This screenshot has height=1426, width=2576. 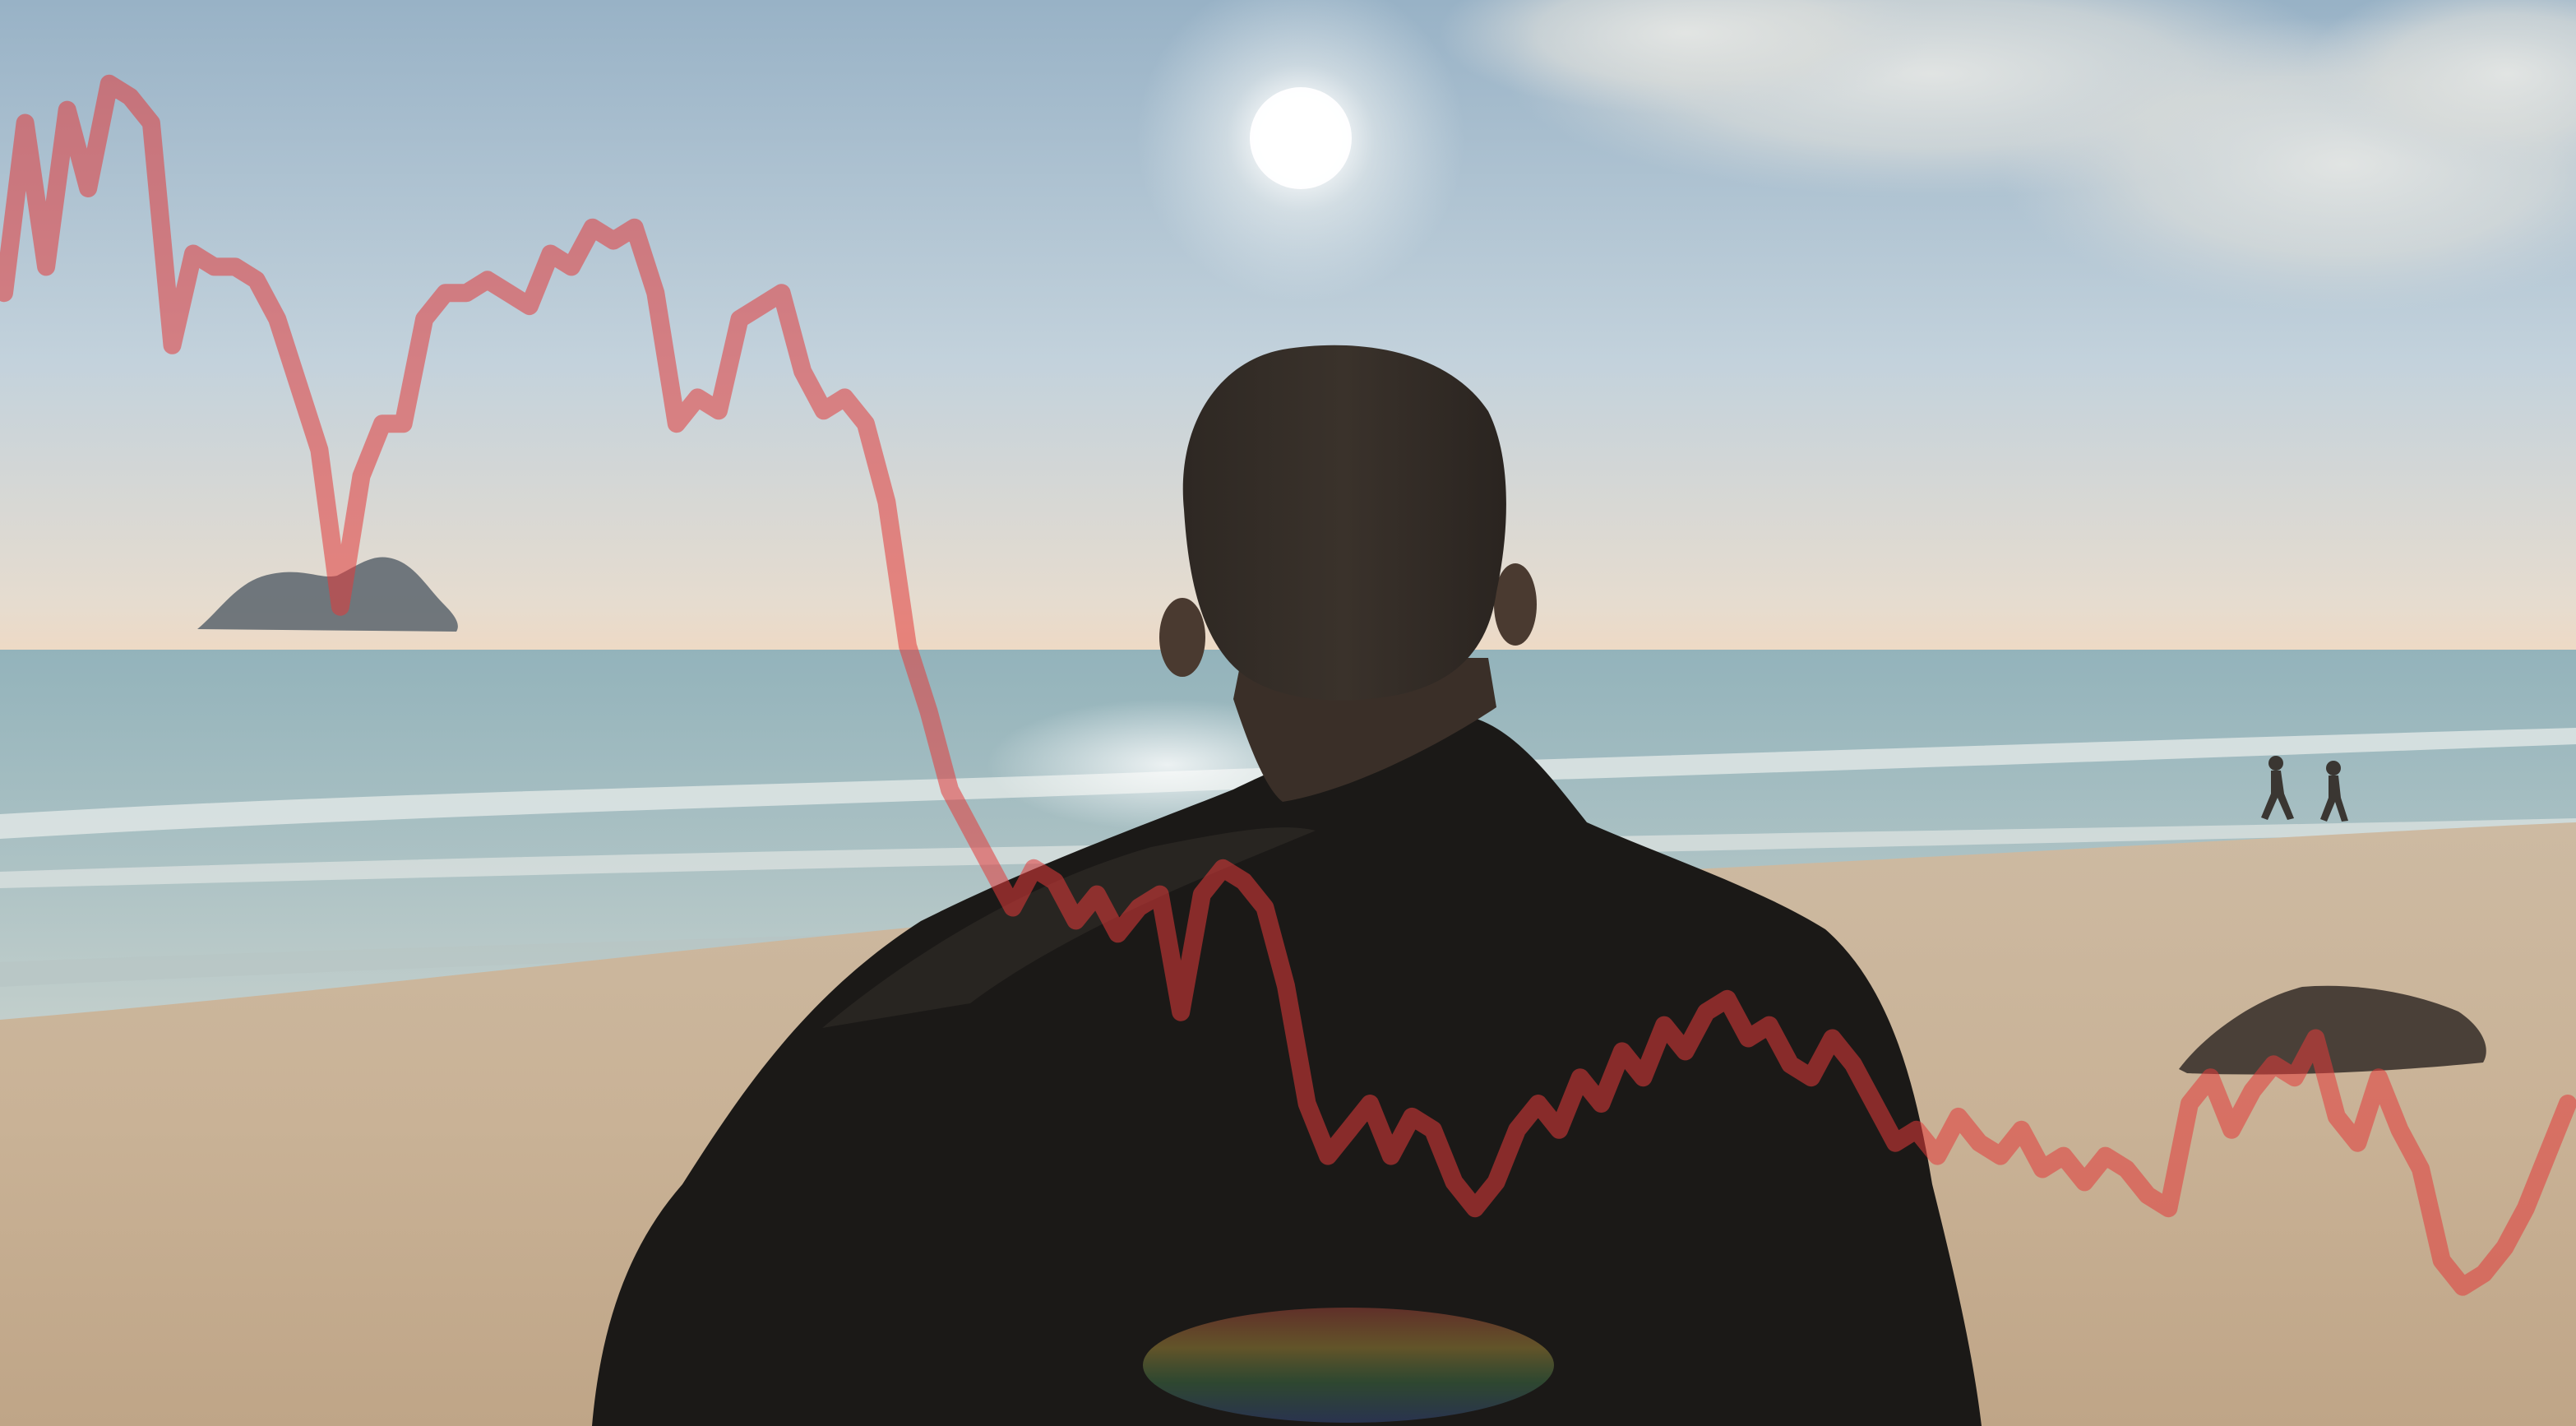 I want to click on beach-rock, so click(x=2332, y=1030).